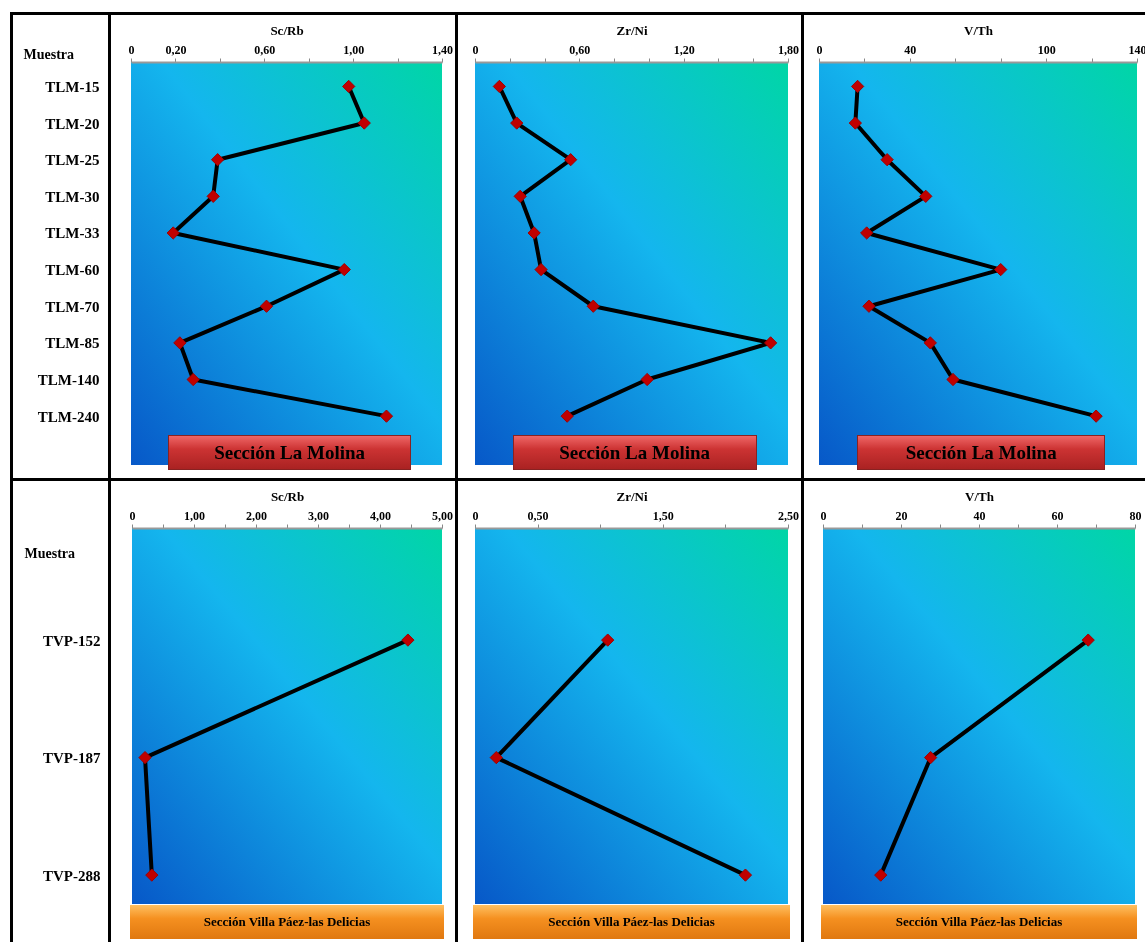 The height and width of the screenshot is (942, 1145). I want to click on y-tick-label: TLM-85, so click(72, 343).